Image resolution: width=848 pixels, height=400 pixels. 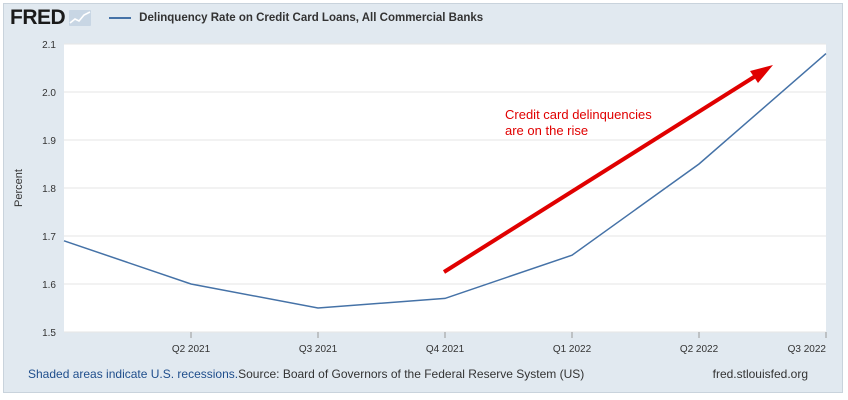 I want to click on x-tick-label: Q3 2021, so click(x=318, y=349).